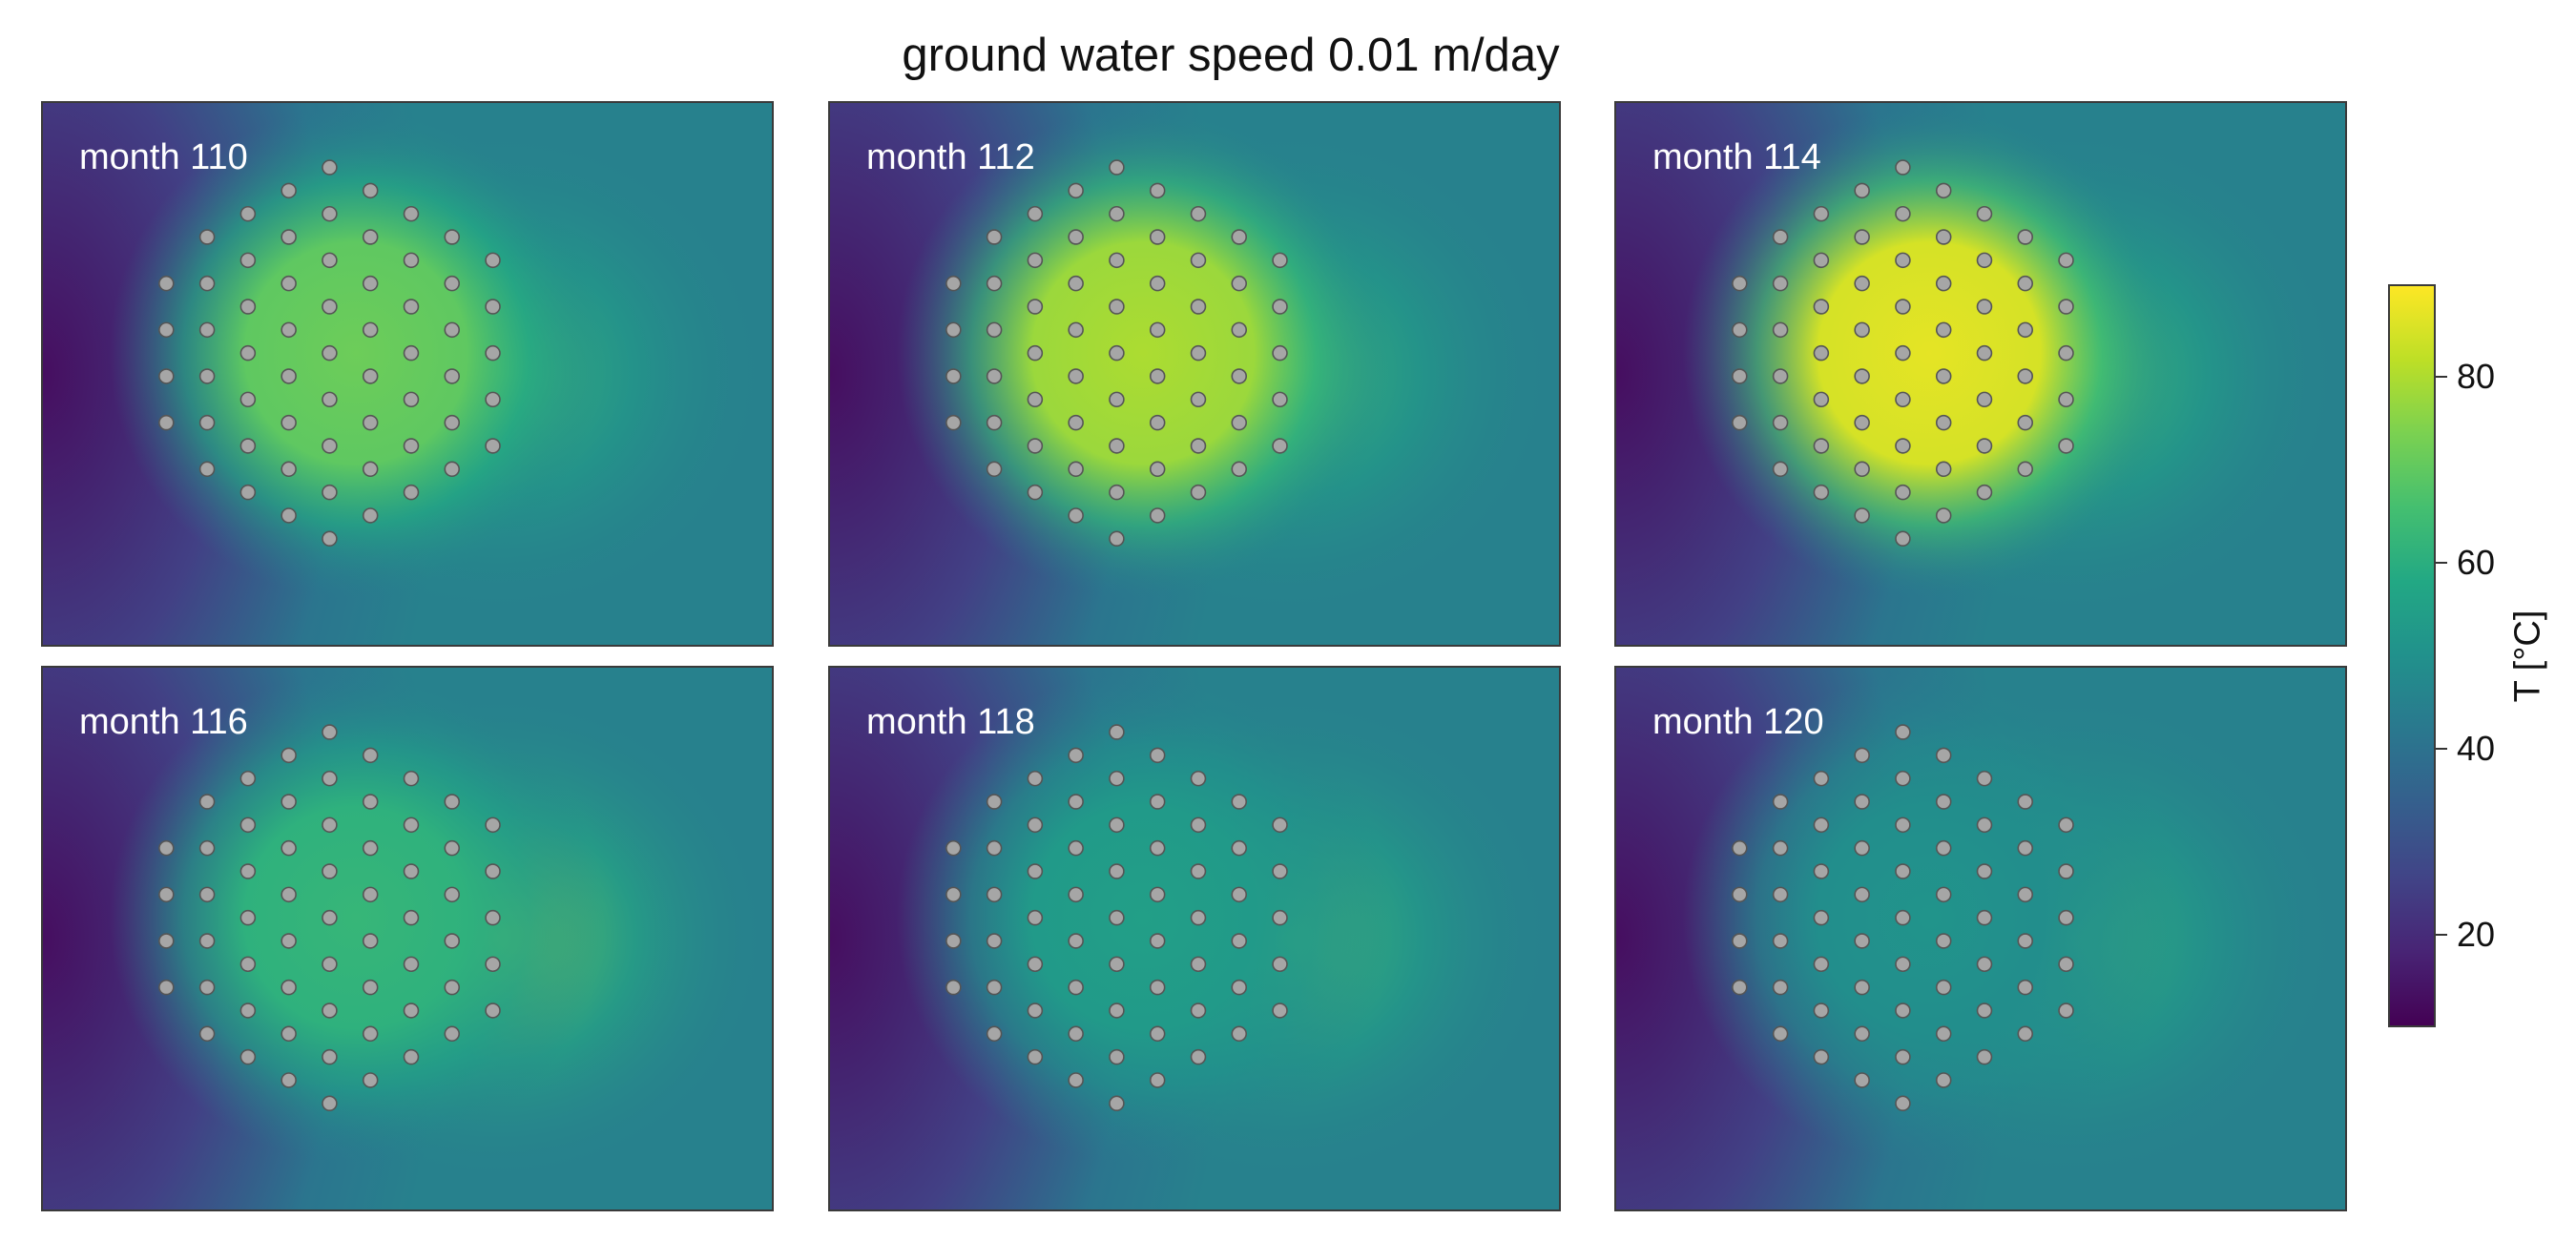 This screenshot has width=2576, height=1240. I want to click on heatmap-canvas, so click(1194, 938).